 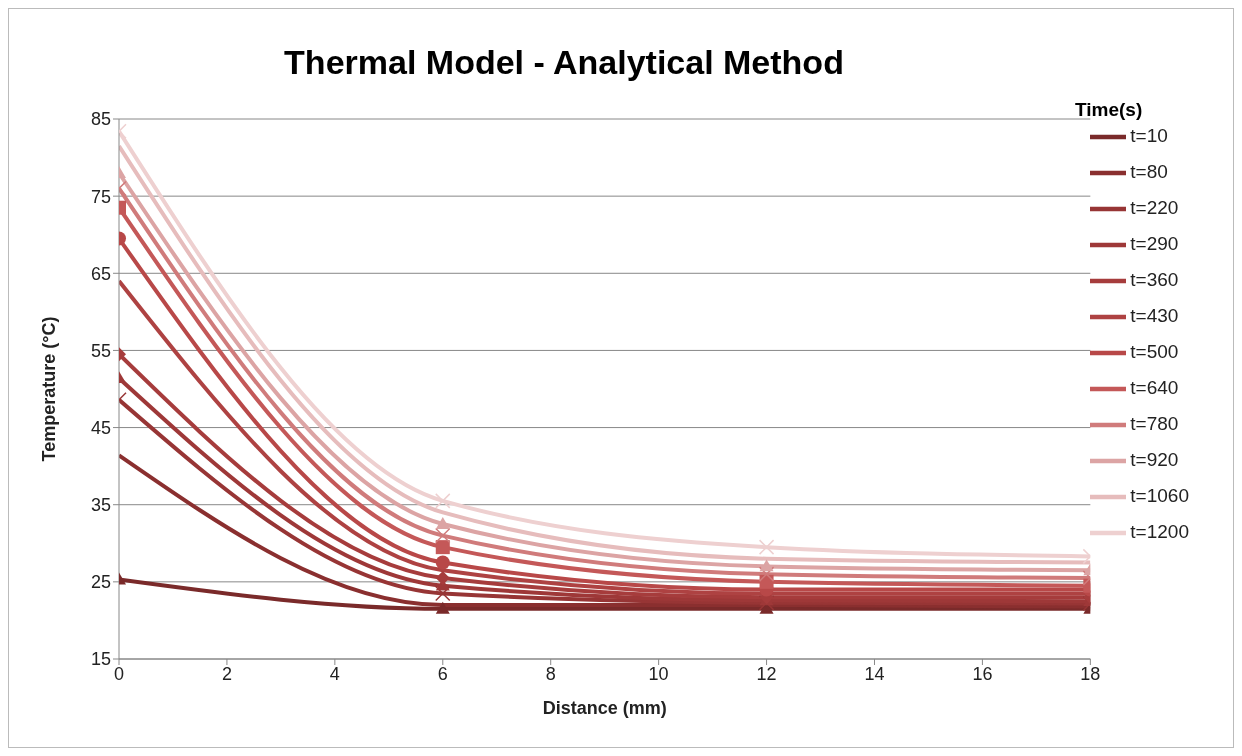 What do you see at coordinates (442, 673) in the screenshot?
I see `x-tick-label: 6` at bounding box center [442, 673].